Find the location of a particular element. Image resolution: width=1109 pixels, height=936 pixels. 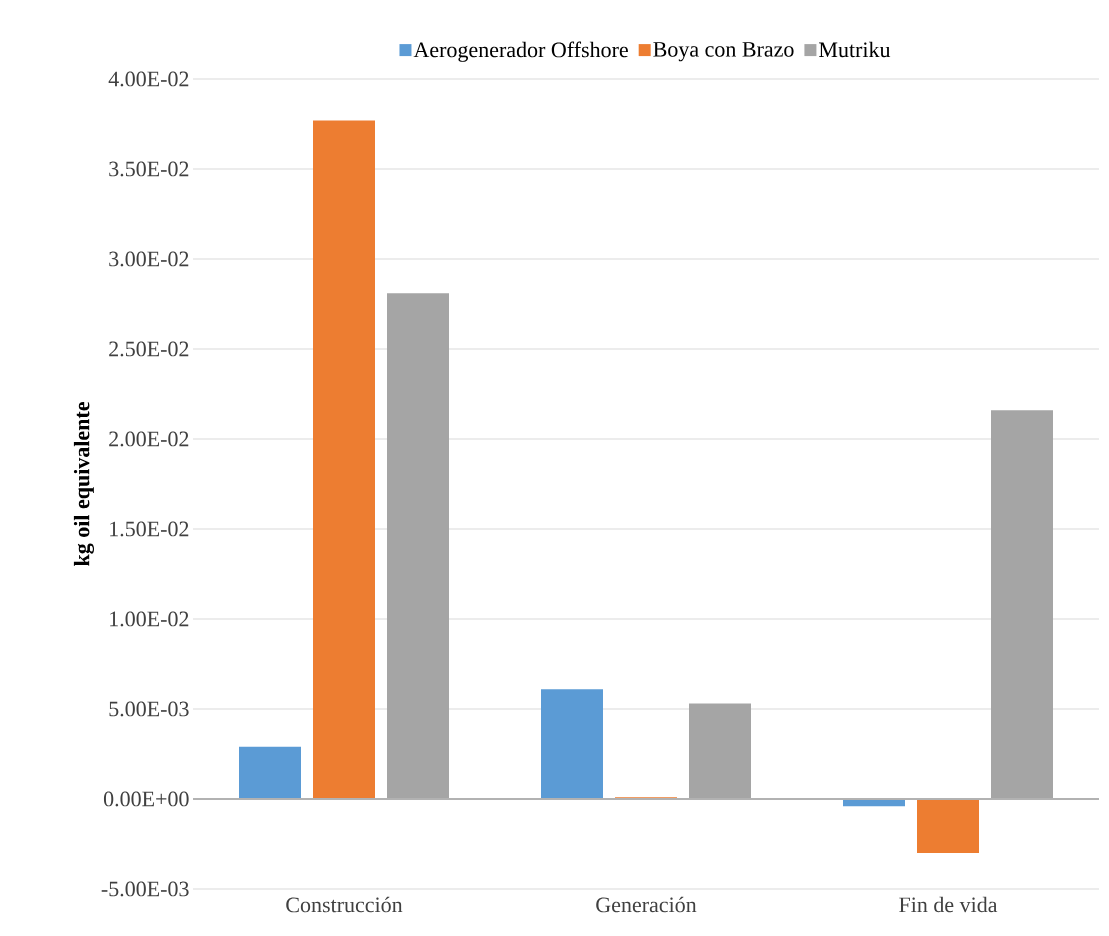

x-tick-label: Construcción is located at coordinates (344, 904).